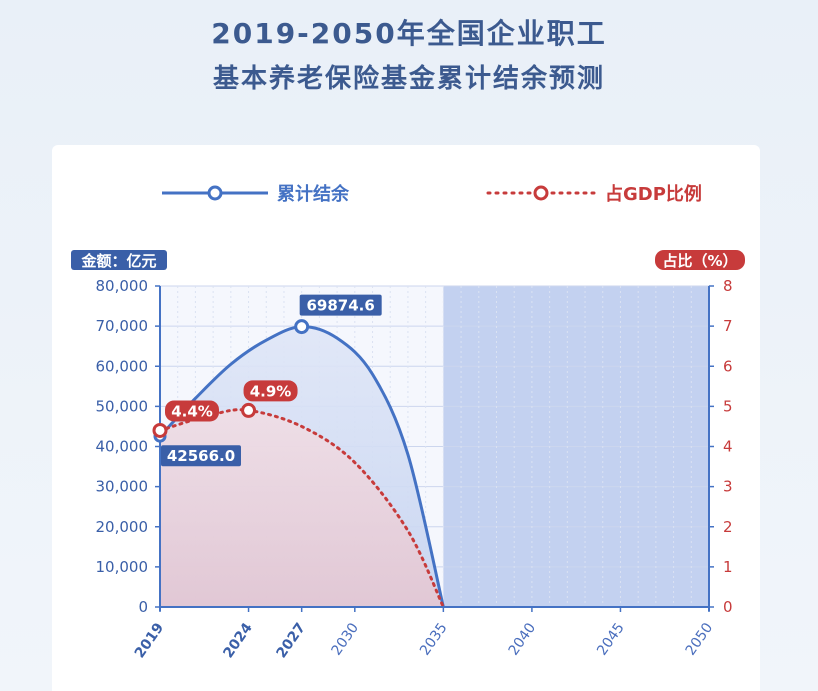 The height and width of the screenshot is (691, 818). I want to click on x-tick-label: 2040, so click(523, 639).